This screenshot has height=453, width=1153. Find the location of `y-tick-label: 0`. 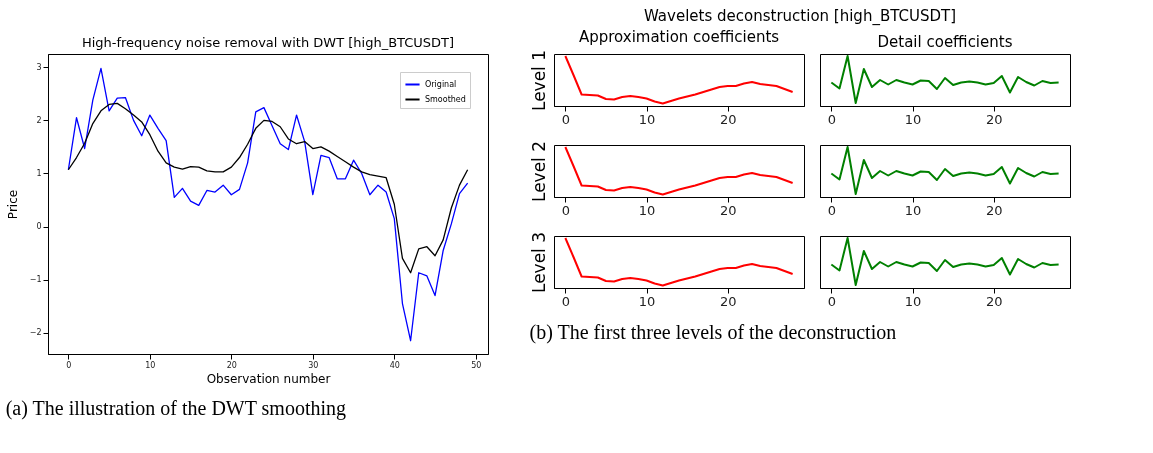

y-tick-label: 0 is located at coordinates (39, 227).